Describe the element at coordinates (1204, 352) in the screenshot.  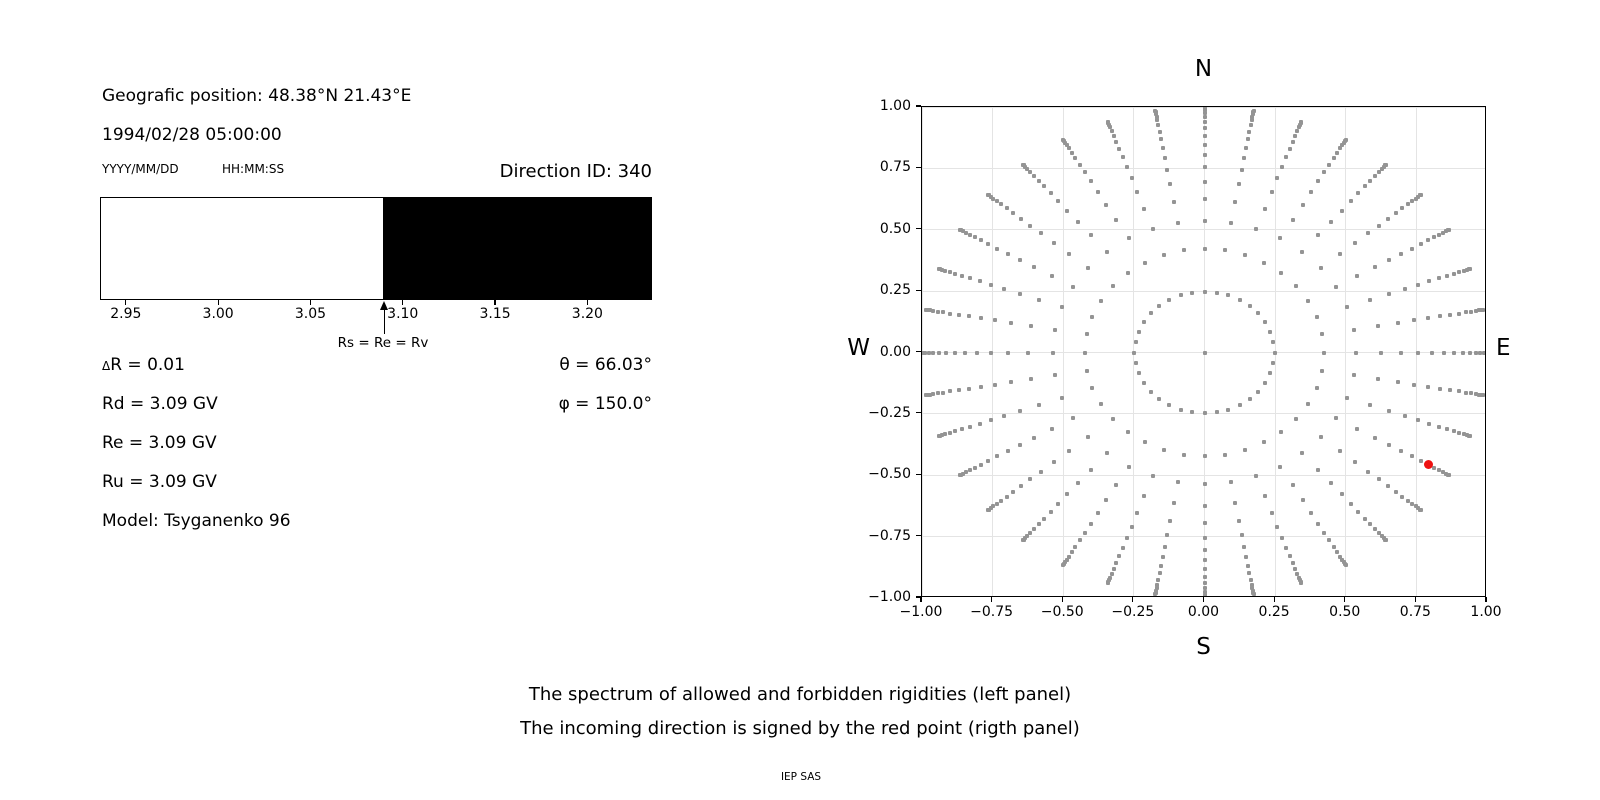
I see `direction-dot-vertical` at that location.